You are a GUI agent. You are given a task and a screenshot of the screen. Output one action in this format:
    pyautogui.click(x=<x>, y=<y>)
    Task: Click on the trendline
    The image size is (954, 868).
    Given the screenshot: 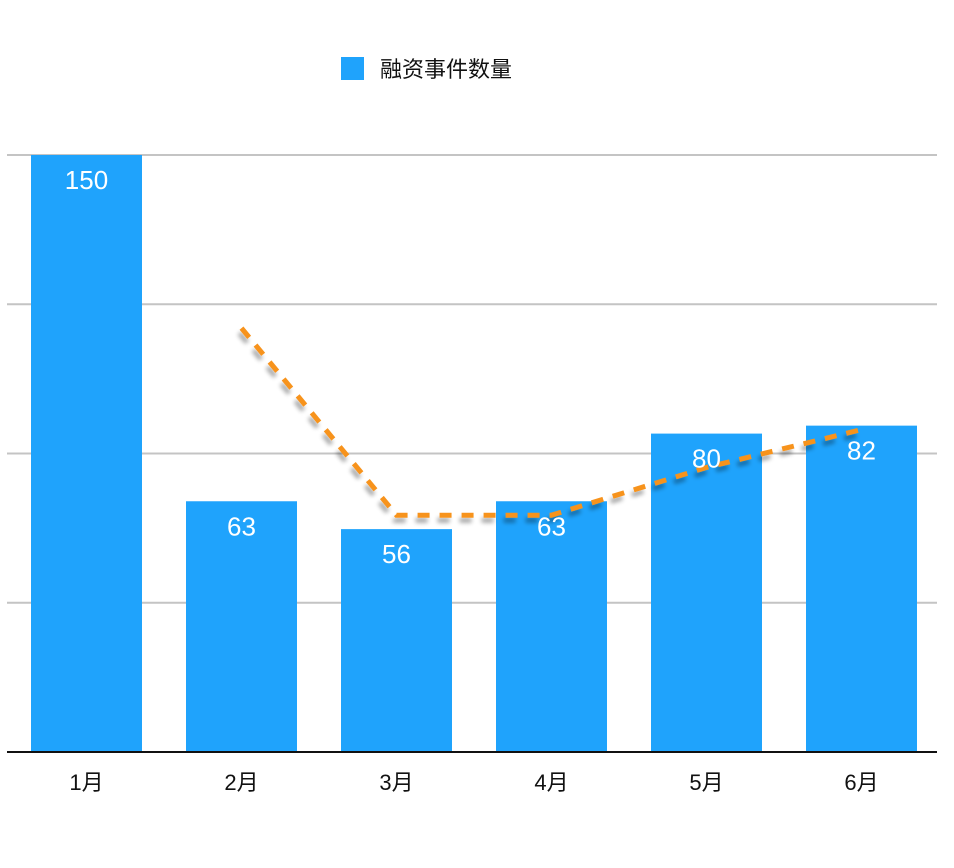 What is the action you would take?
    pyautogui.click(x=551, y=422)
    